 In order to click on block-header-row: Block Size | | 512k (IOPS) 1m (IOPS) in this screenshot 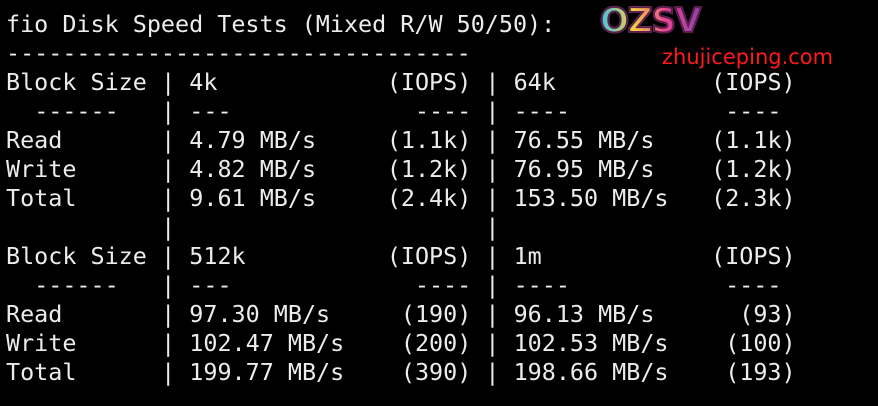, I will do `click(436, 256)`.